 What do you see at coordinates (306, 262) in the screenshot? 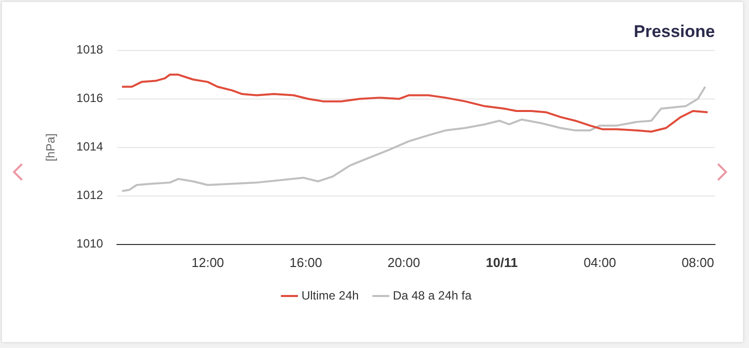
I see `x-tick-label: 16:00` at bounding box center [306, 262].